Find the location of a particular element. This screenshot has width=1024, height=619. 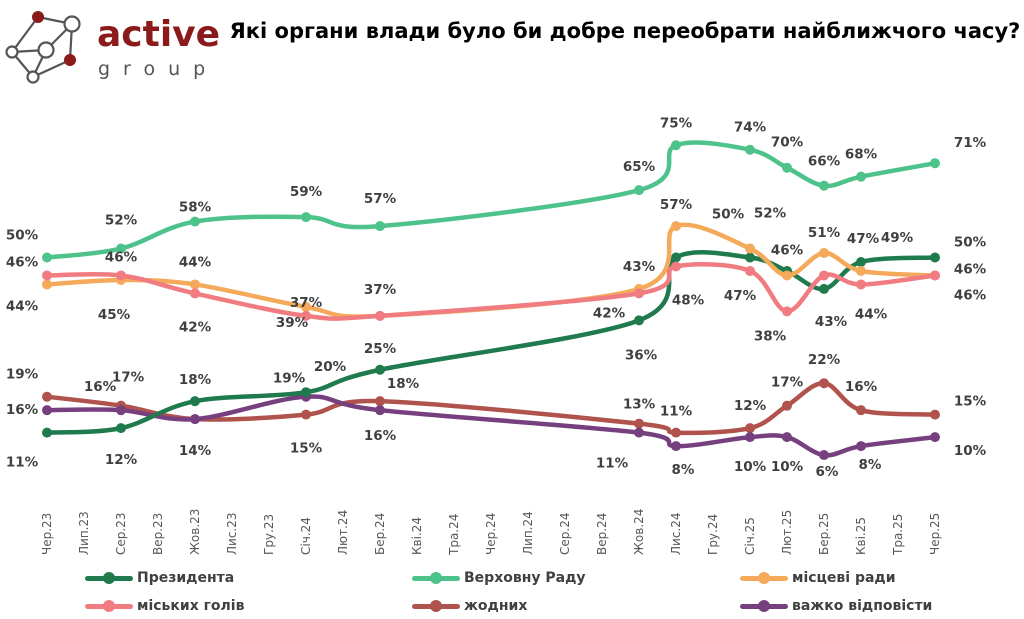

x-tick-label: Бер.25 is located at coordinates (824, 534).